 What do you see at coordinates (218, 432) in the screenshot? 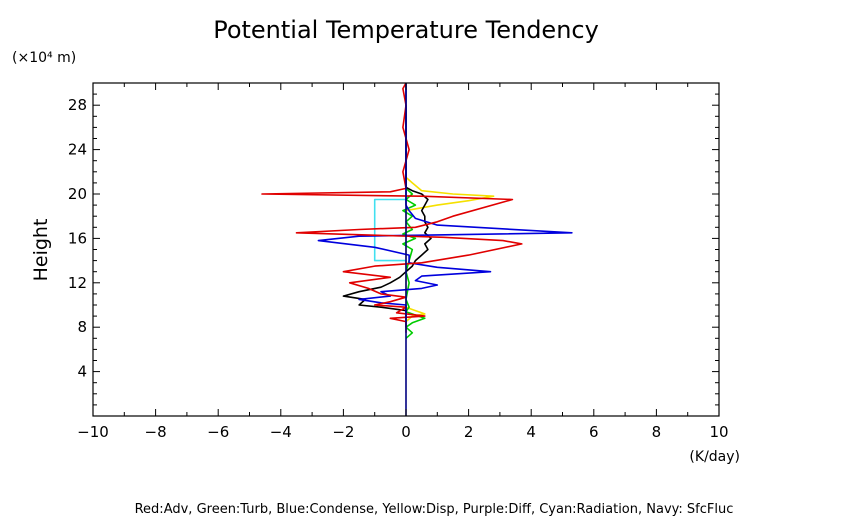
I see `x-tick-label: −6` at bounding box center [218, 432].